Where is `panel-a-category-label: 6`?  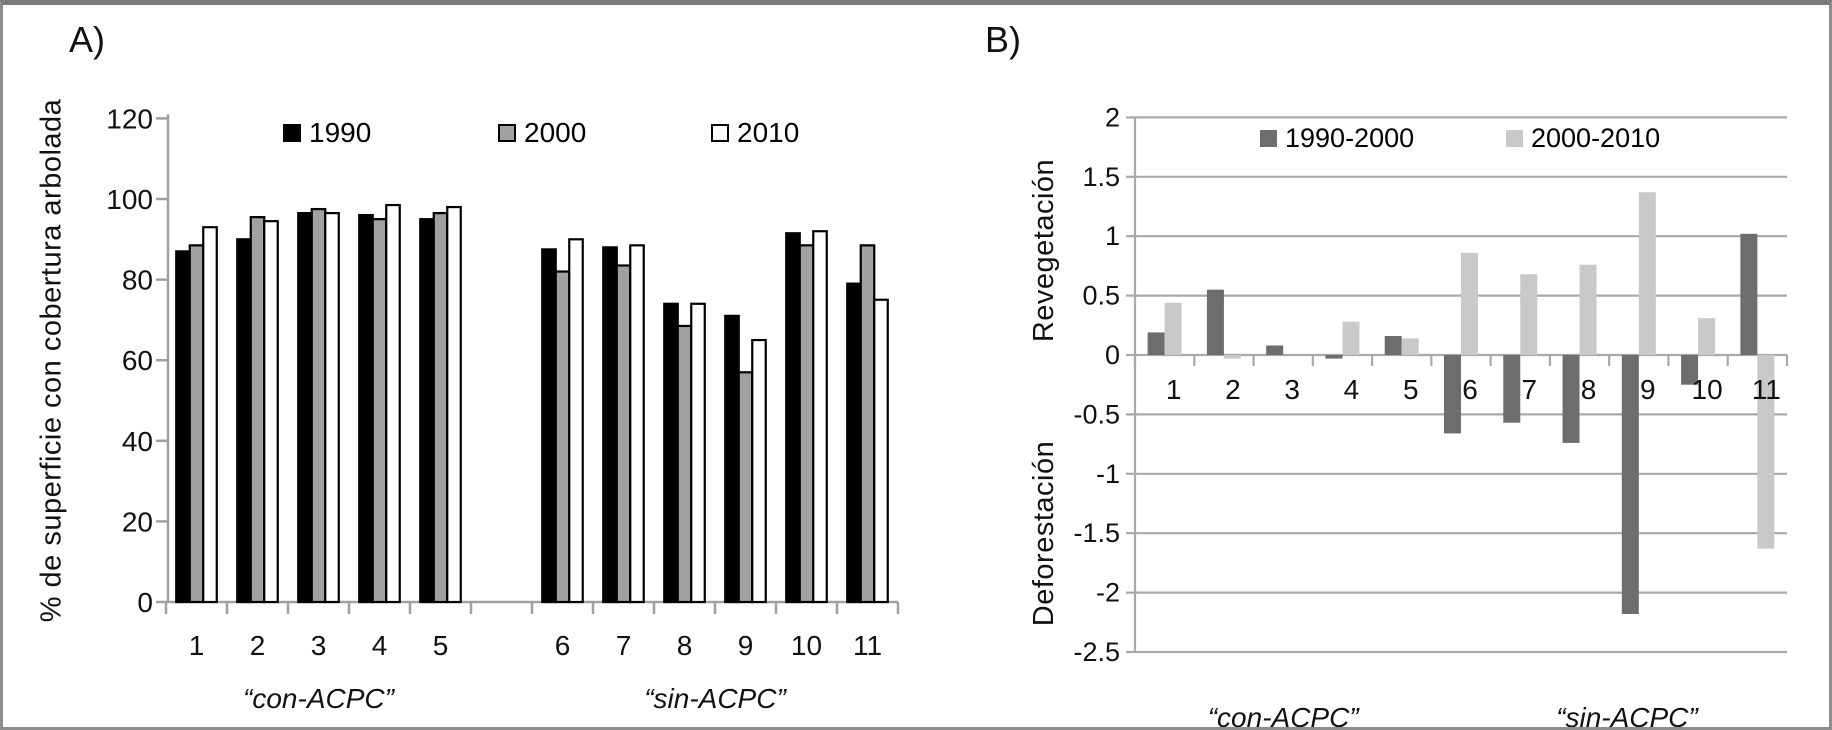 panel-a-category-label: 6 is located at coordinates (563, 645).